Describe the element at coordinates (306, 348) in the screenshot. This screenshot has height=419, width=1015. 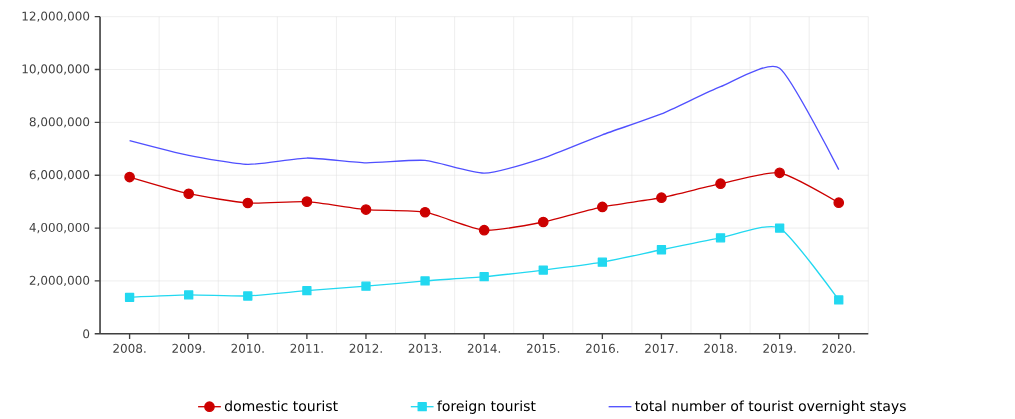
I see `x-tick-label: 2011.` at that location.